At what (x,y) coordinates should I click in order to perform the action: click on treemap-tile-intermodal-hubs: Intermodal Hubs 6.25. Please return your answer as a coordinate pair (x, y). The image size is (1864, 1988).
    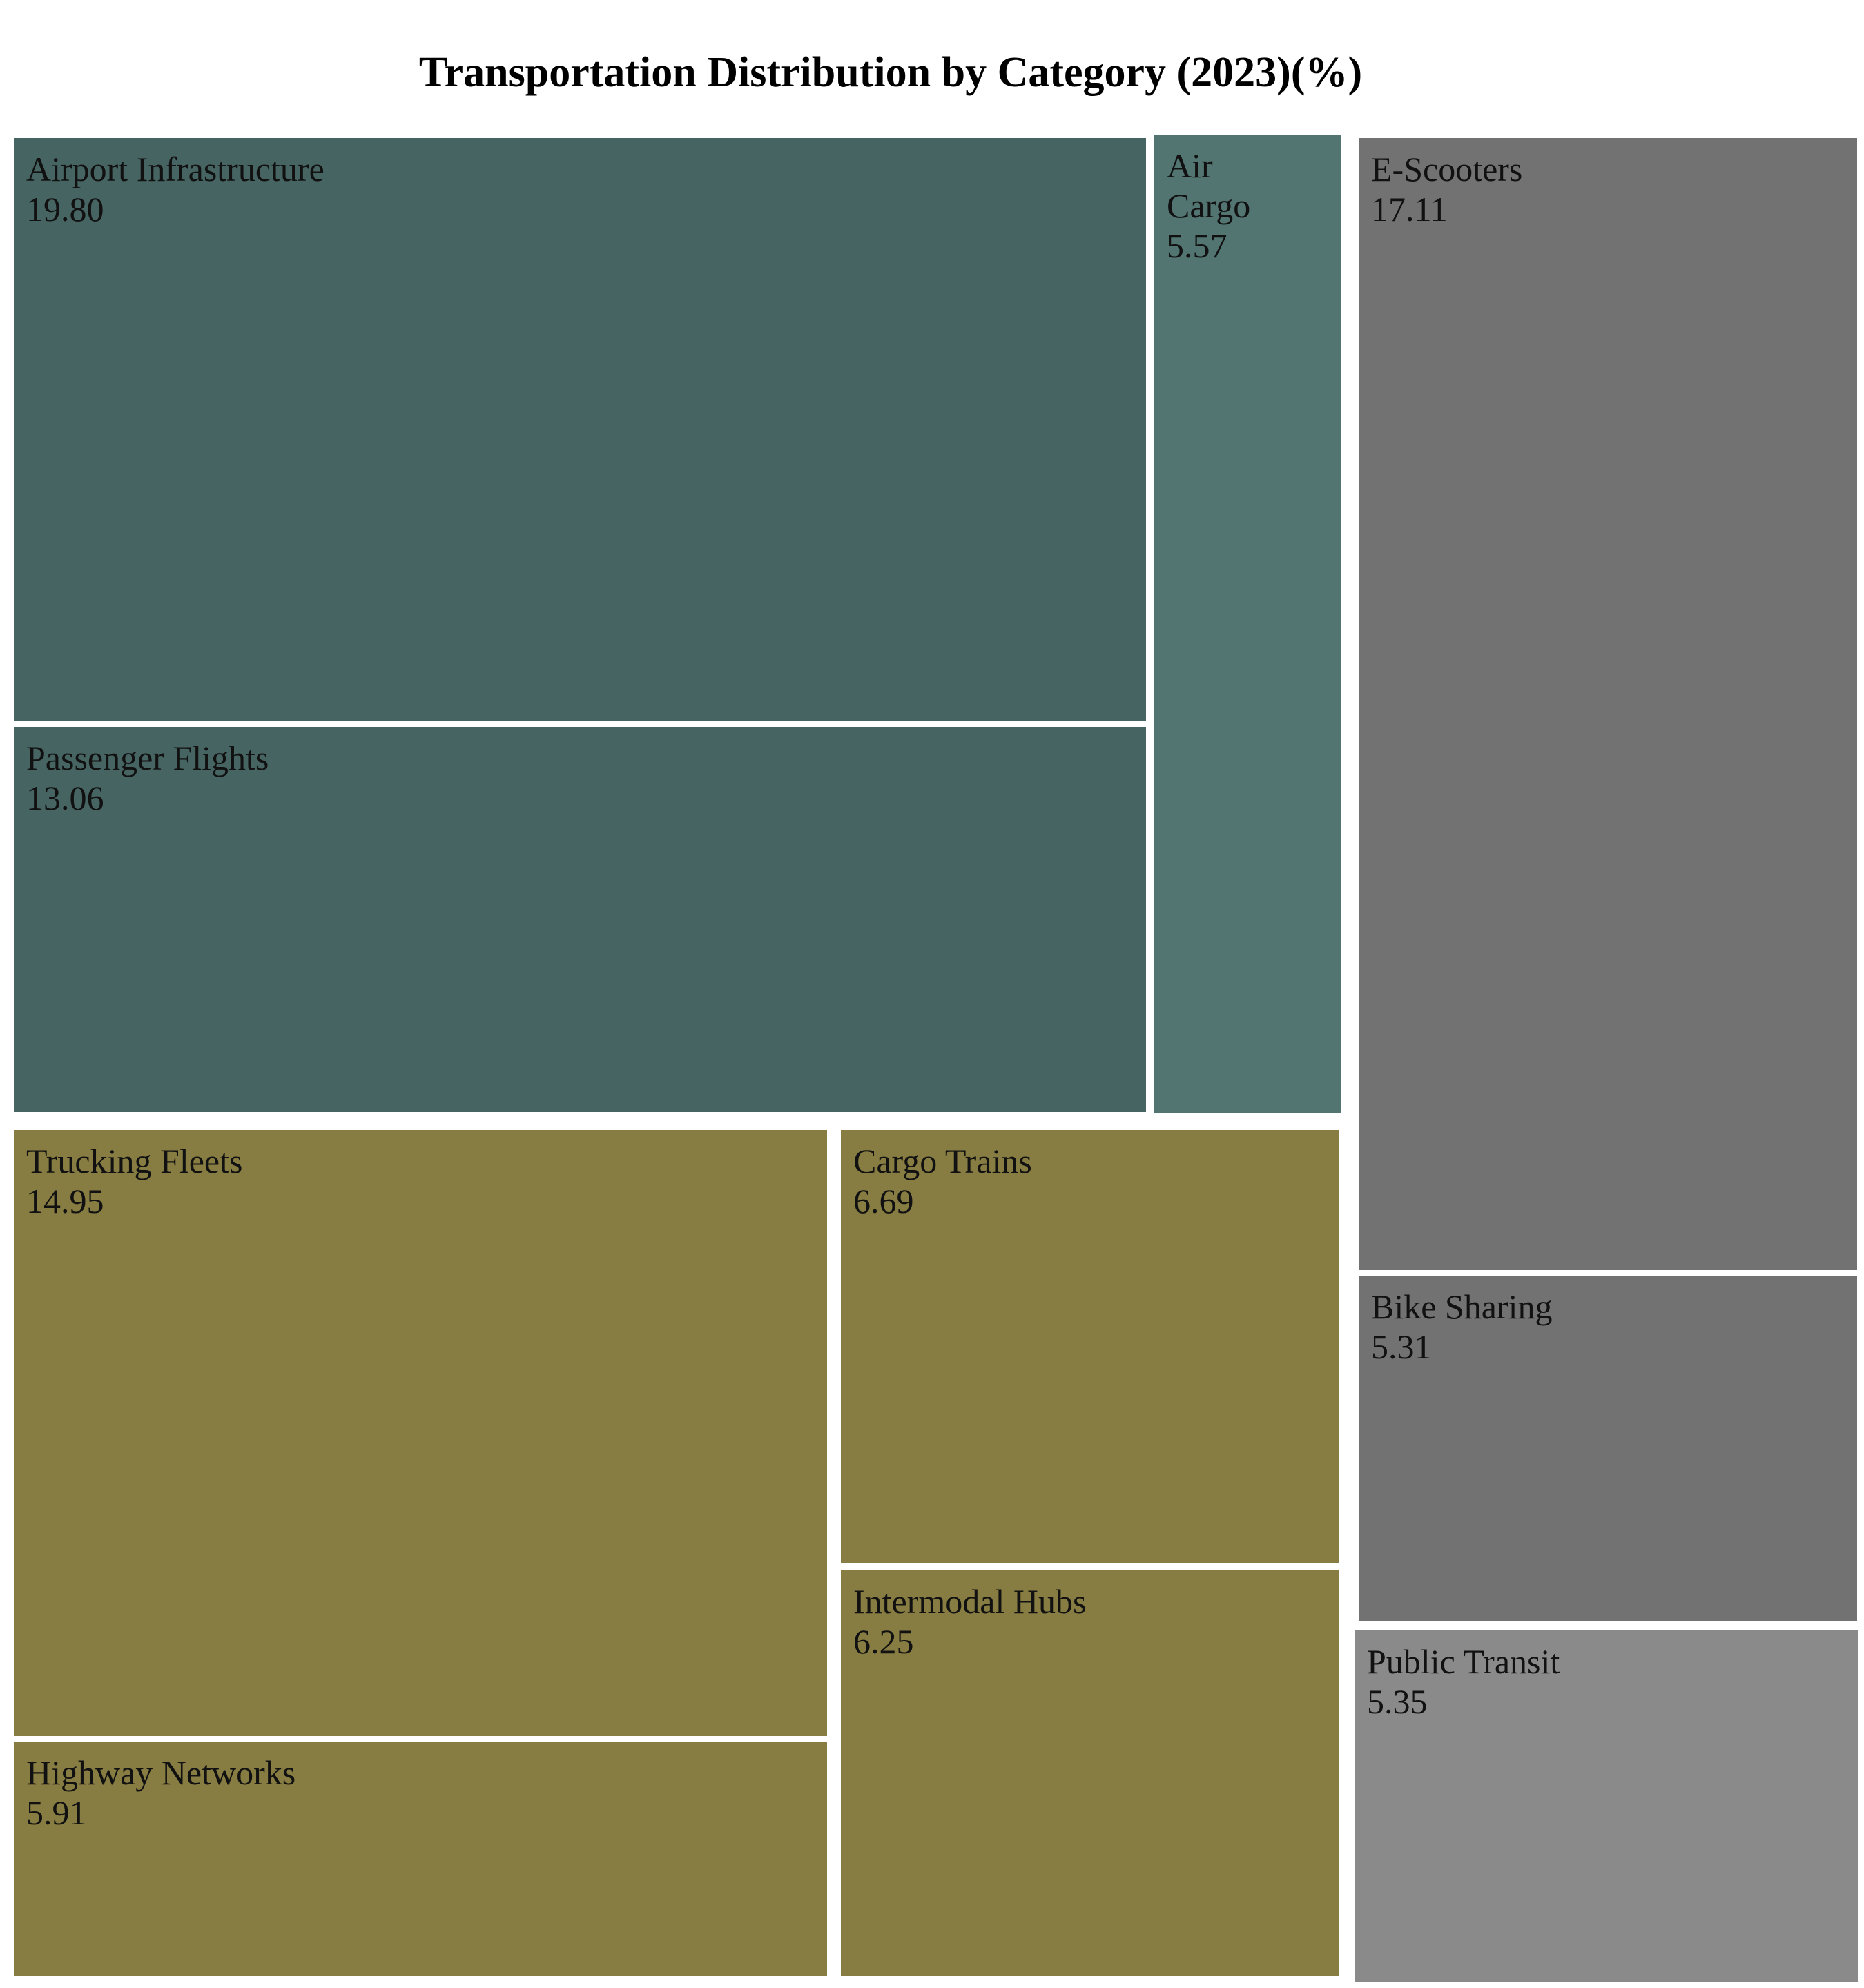
    Looking at the image, I should click on (1090, 1773).